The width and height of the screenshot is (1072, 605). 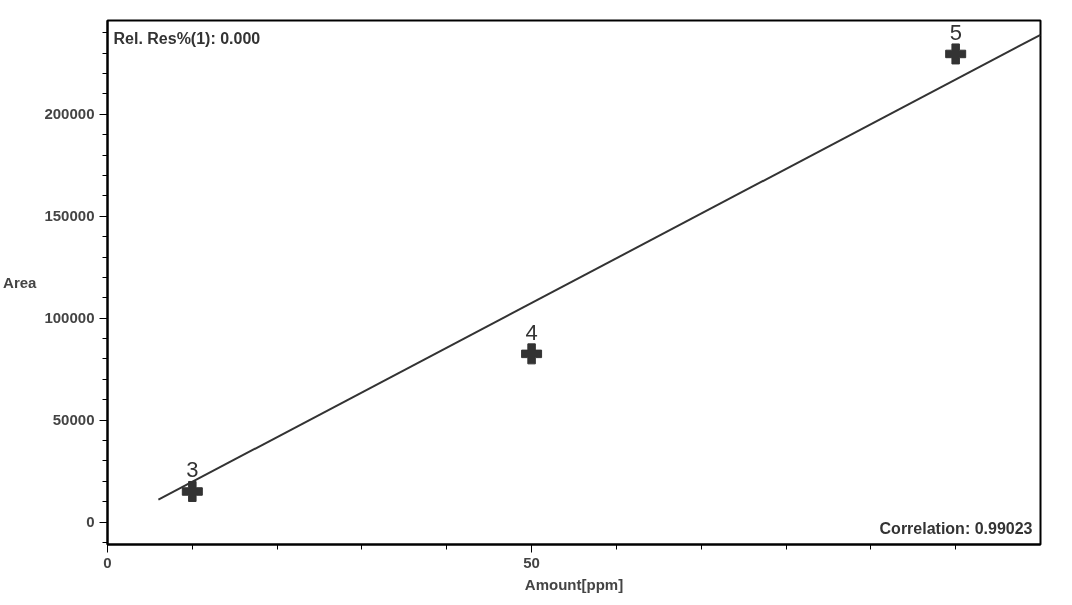 I want to click on y-tick-label: 150000, so click(x=69, y=216).